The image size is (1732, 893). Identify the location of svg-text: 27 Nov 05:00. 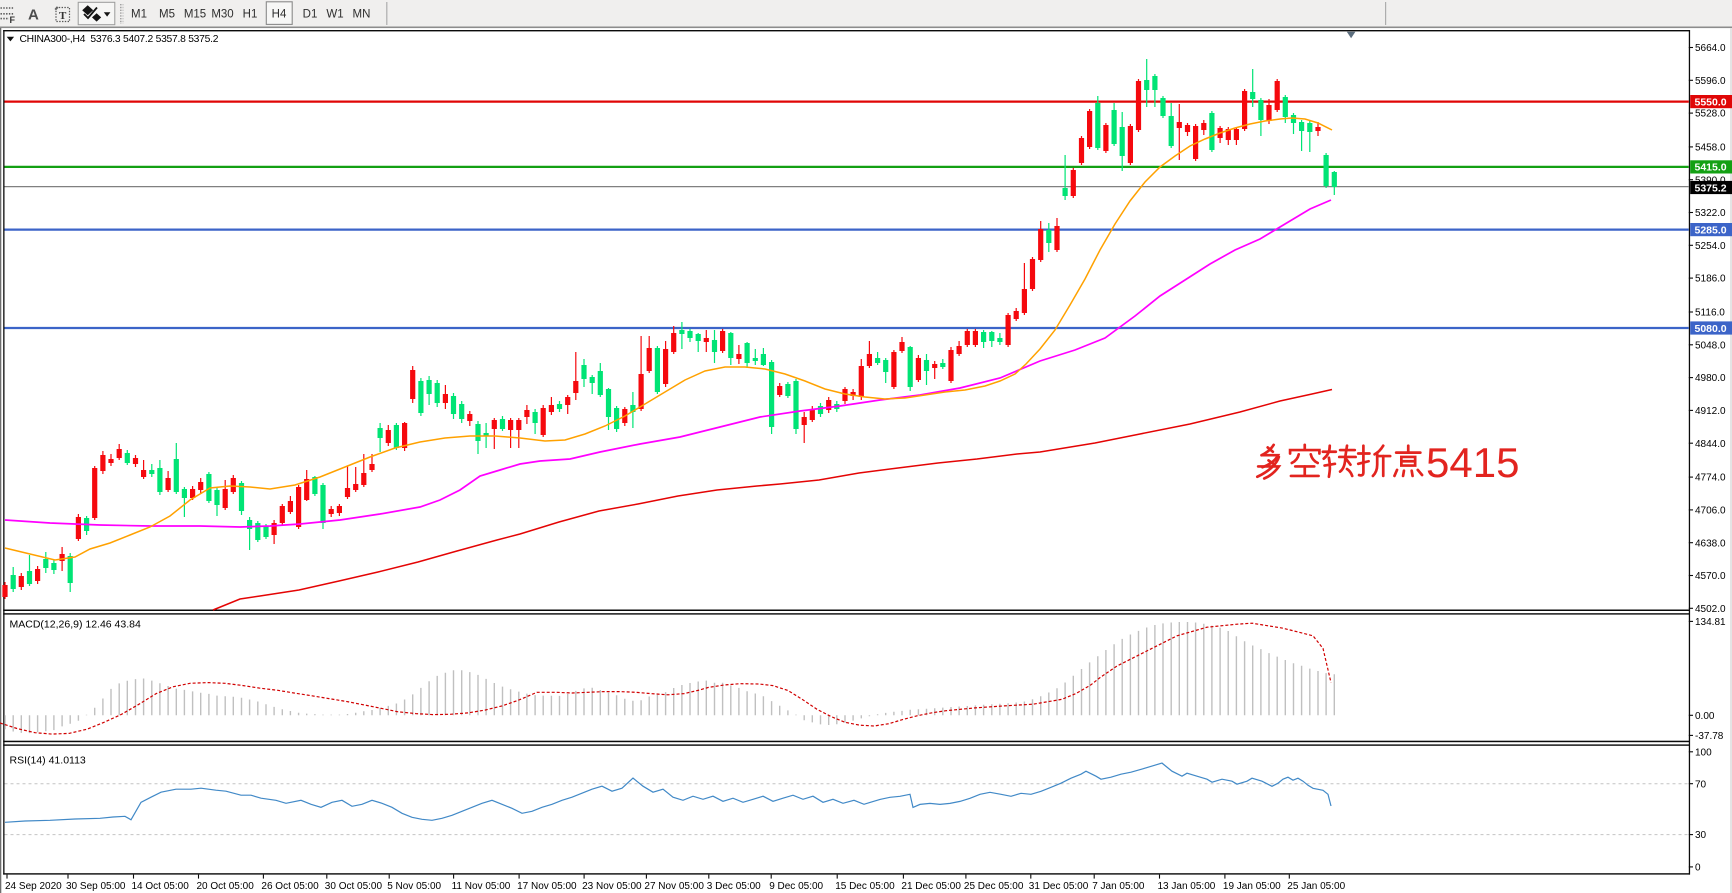
(674, 886).